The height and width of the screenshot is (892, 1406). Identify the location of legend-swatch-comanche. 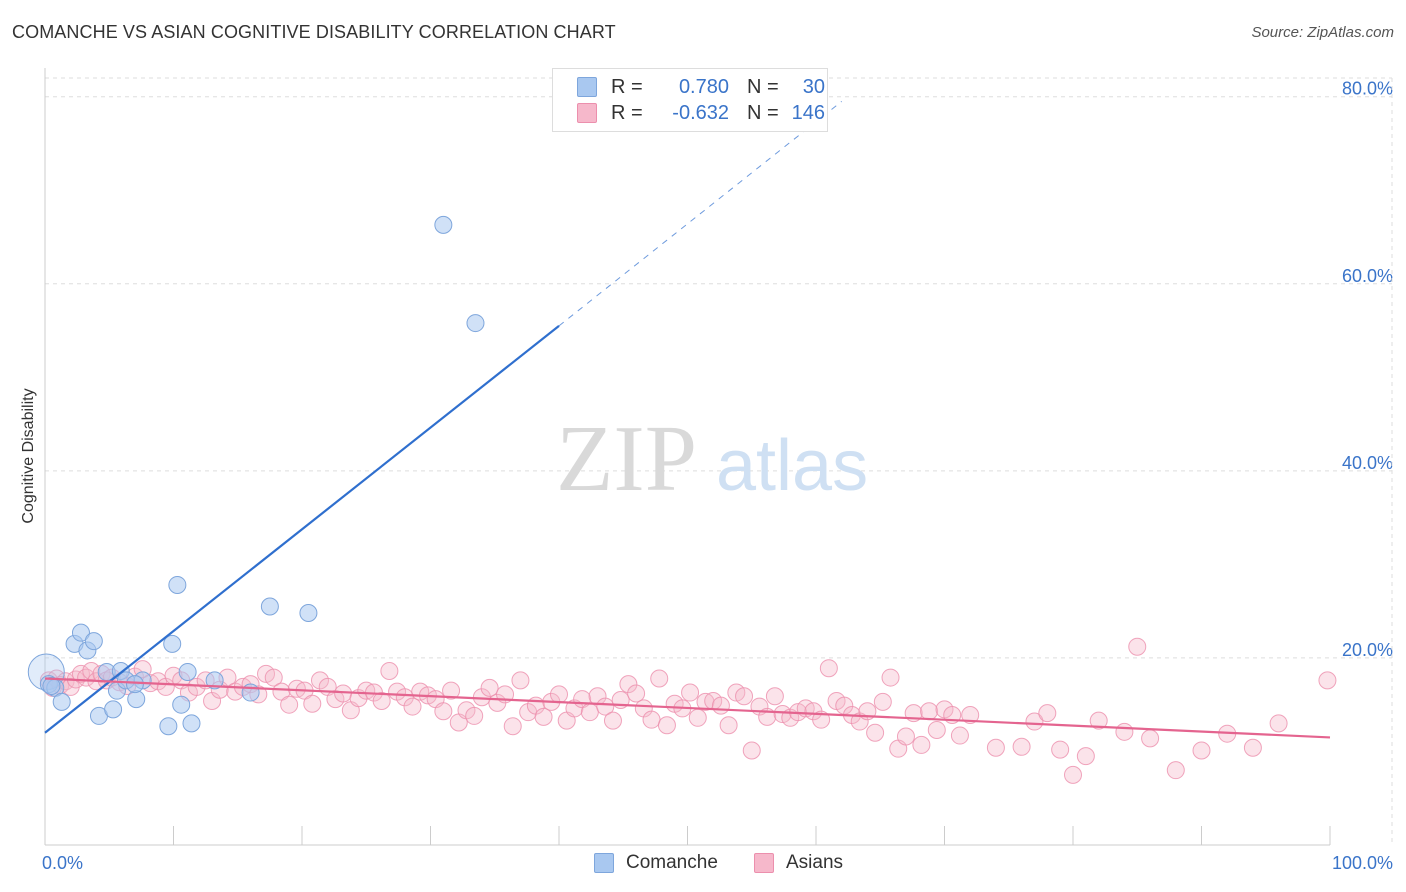
(587, 87).